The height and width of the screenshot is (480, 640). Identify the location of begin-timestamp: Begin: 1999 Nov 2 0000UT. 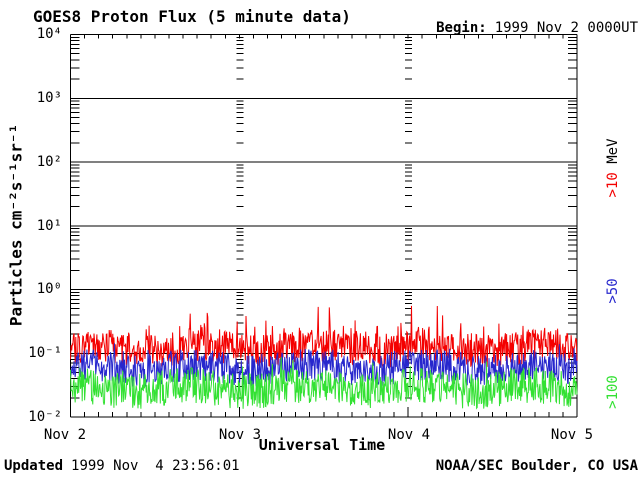
(537, 28).